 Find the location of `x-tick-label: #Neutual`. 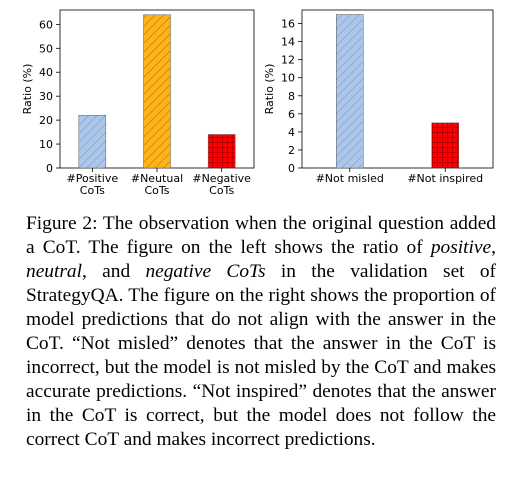

x-tick-label: #Neutual is located at coordinates (157, 178).